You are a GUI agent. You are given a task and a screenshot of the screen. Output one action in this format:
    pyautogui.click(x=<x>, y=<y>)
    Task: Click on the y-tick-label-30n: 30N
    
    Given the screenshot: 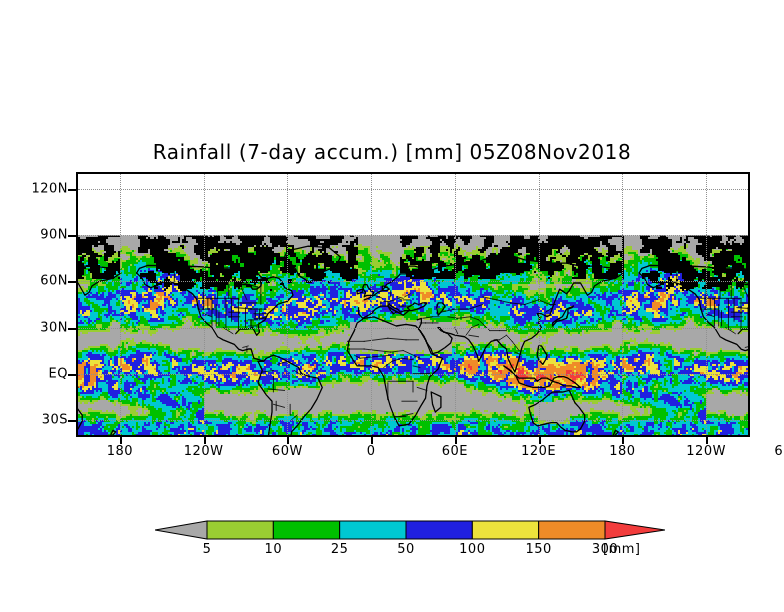 What is the action you would take?
    pyautogui.click(x=54, y=328)
    